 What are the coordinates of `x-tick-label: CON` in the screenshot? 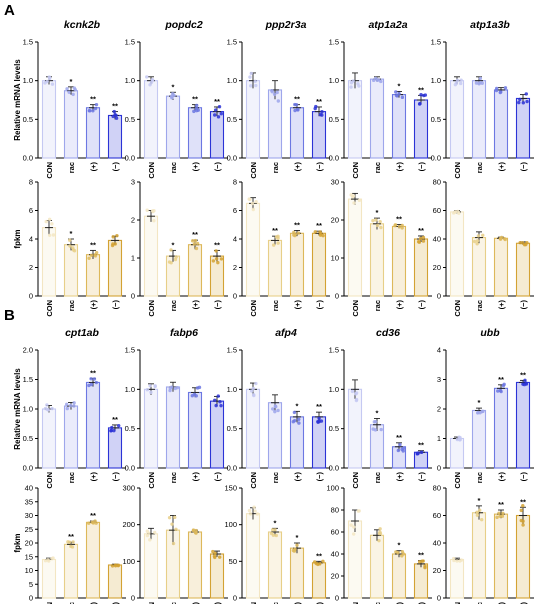 It's located at (355, 480).